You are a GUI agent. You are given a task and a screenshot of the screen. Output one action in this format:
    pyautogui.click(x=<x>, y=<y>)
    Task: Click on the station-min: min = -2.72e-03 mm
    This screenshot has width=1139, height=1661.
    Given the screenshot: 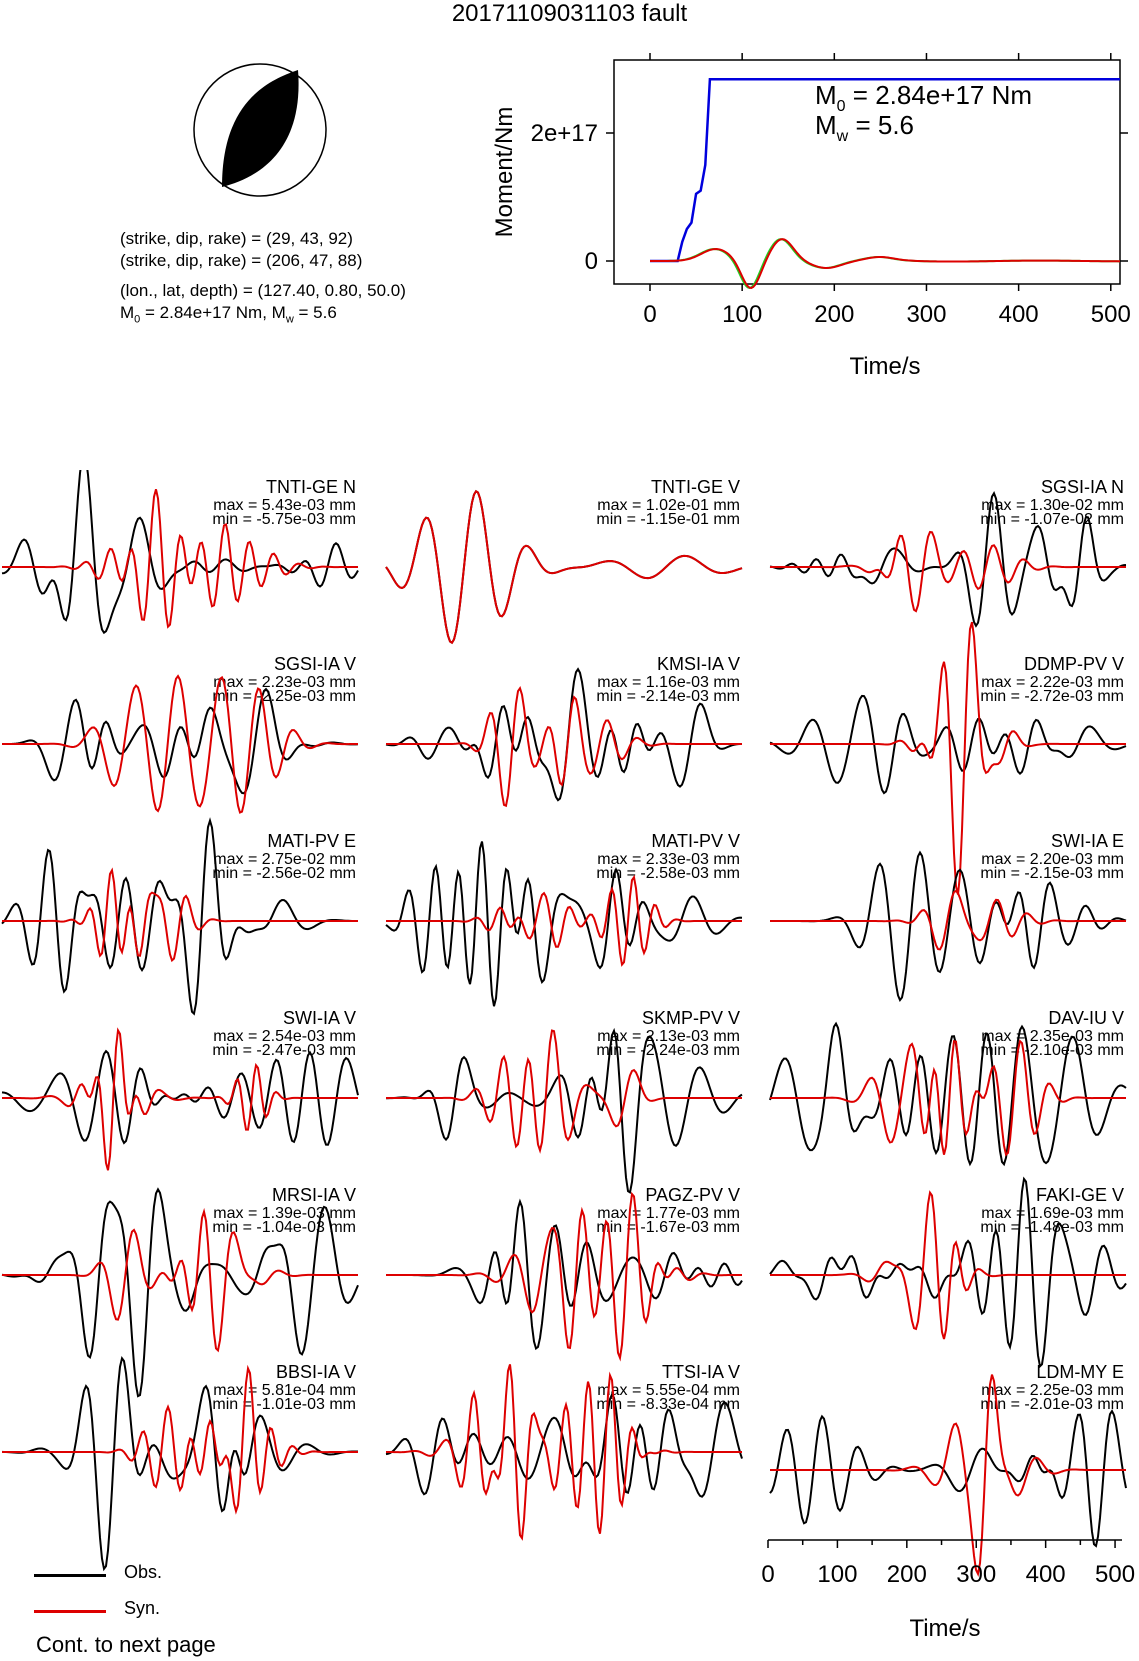 What is the action you would take?
    pyautogui.click(x=1052, y=696)
    